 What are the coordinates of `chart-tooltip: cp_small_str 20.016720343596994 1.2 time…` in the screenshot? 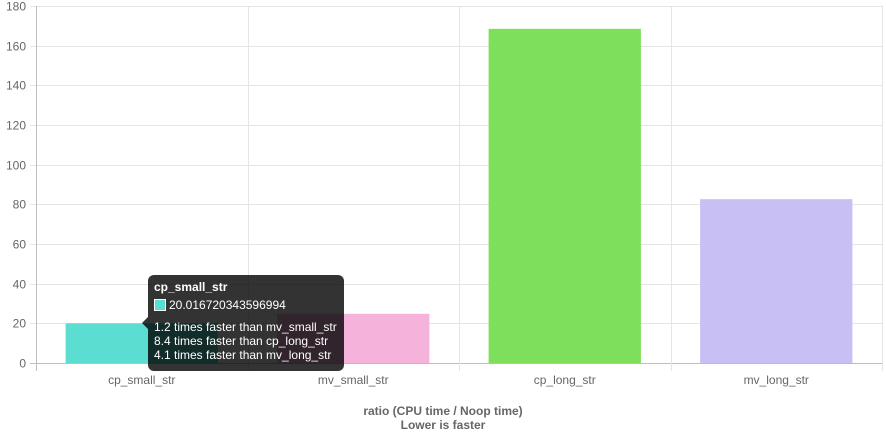 It's located at (243, 323).